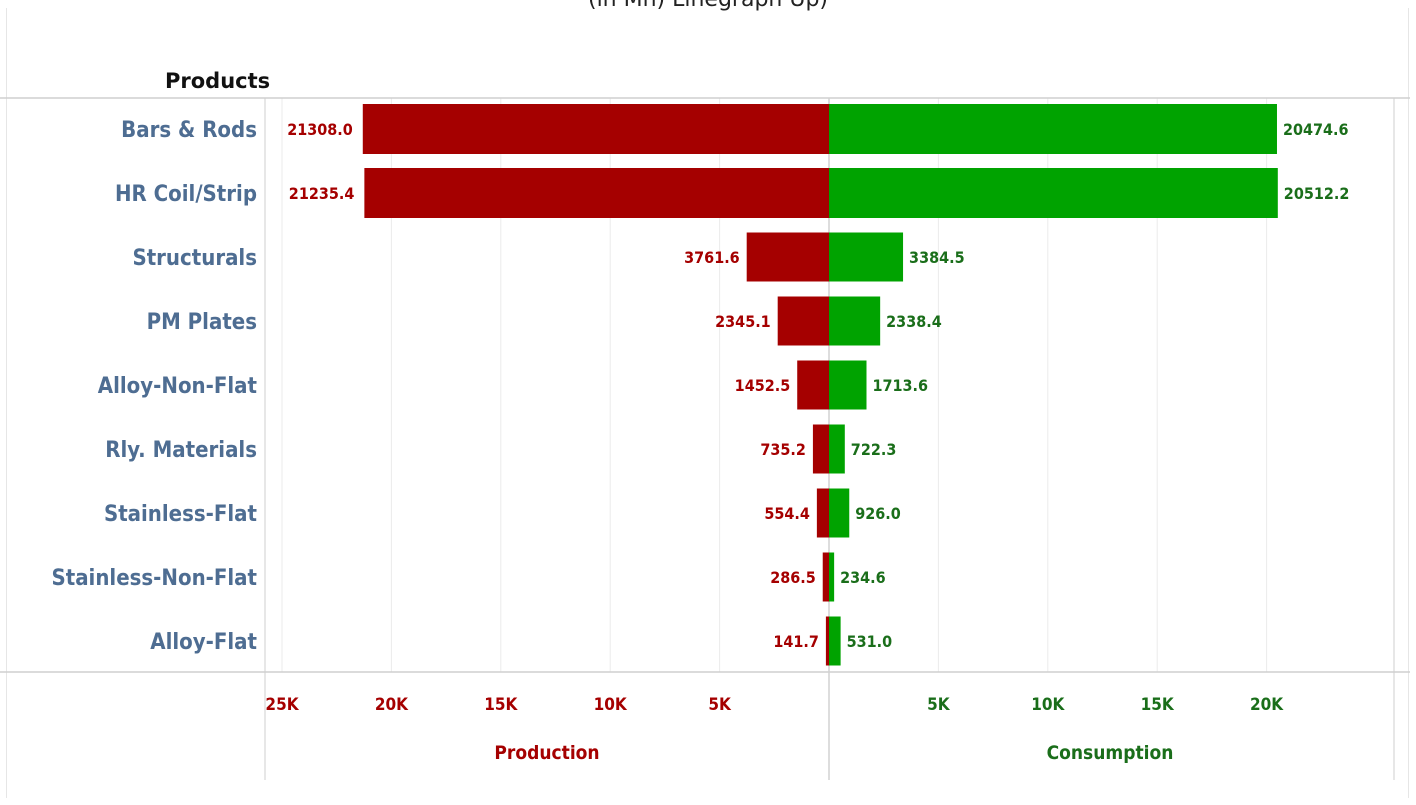 The image size is (1416, 805). I want to click on consumption-value-label: 531.0, so click(870, 641).